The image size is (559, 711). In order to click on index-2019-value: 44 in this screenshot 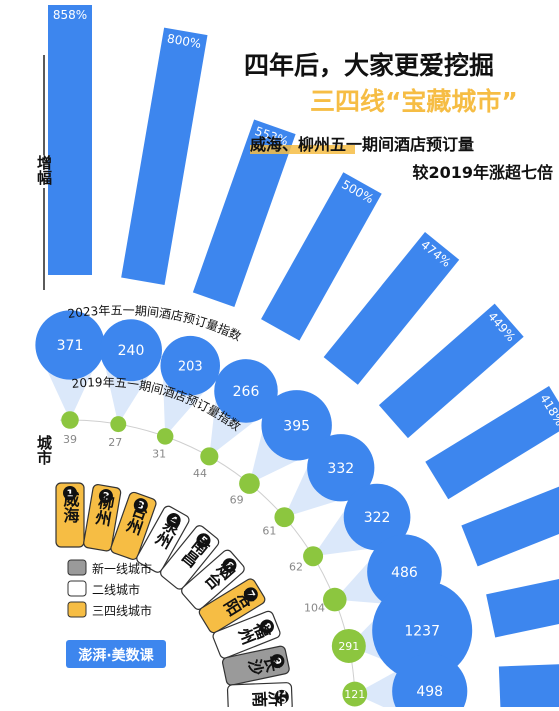, I will do `click(200, 473)`.